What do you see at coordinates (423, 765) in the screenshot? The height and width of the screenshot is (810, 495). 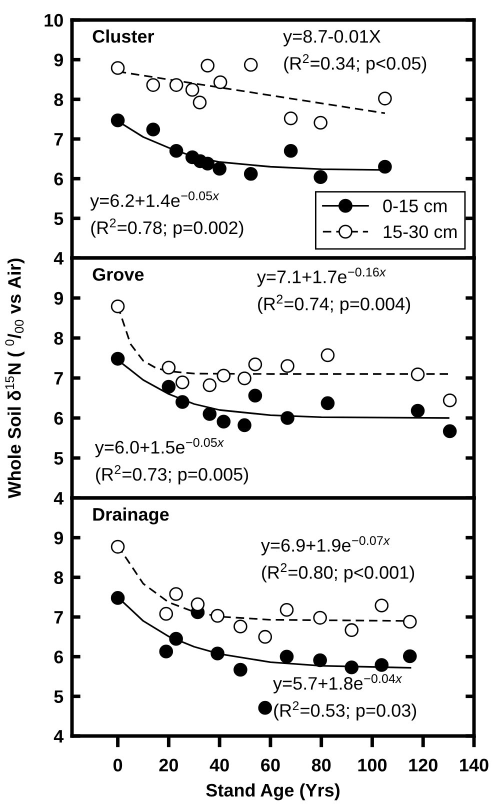 I see `x-tick-label: 120` at bounding box center [423, 765].